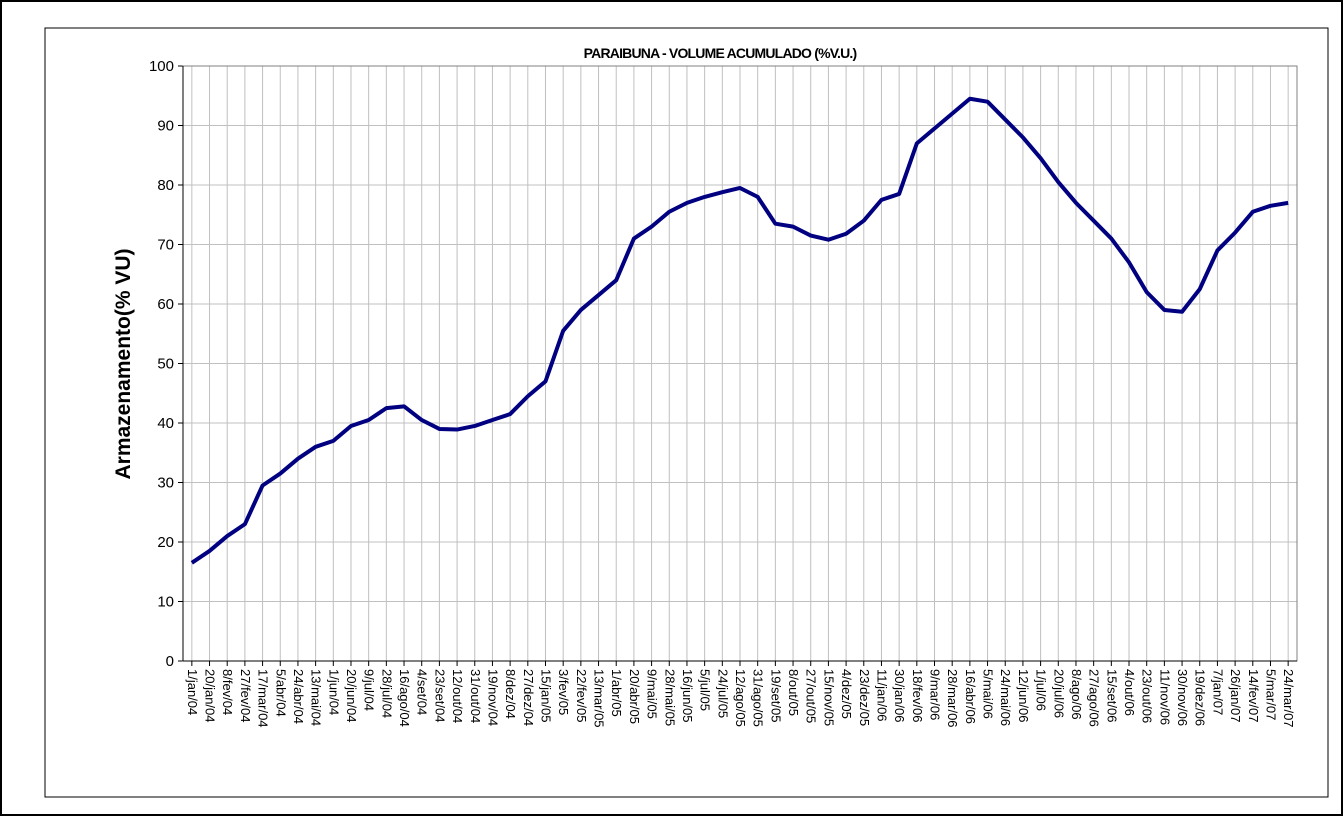 This screenshot has height=816, width=1343. I want to click on x-tick-label: 23/dez/05, so click(864, 697).